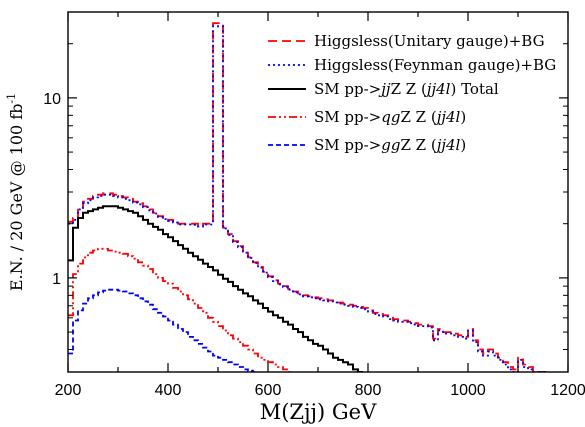 The height and width of the screenshot is (427, 585). Describe the element at coordinates (390, 117) in the screenshot. I see `legend-label-4: SM pp->qgZ Z (jj4l)` at that location.